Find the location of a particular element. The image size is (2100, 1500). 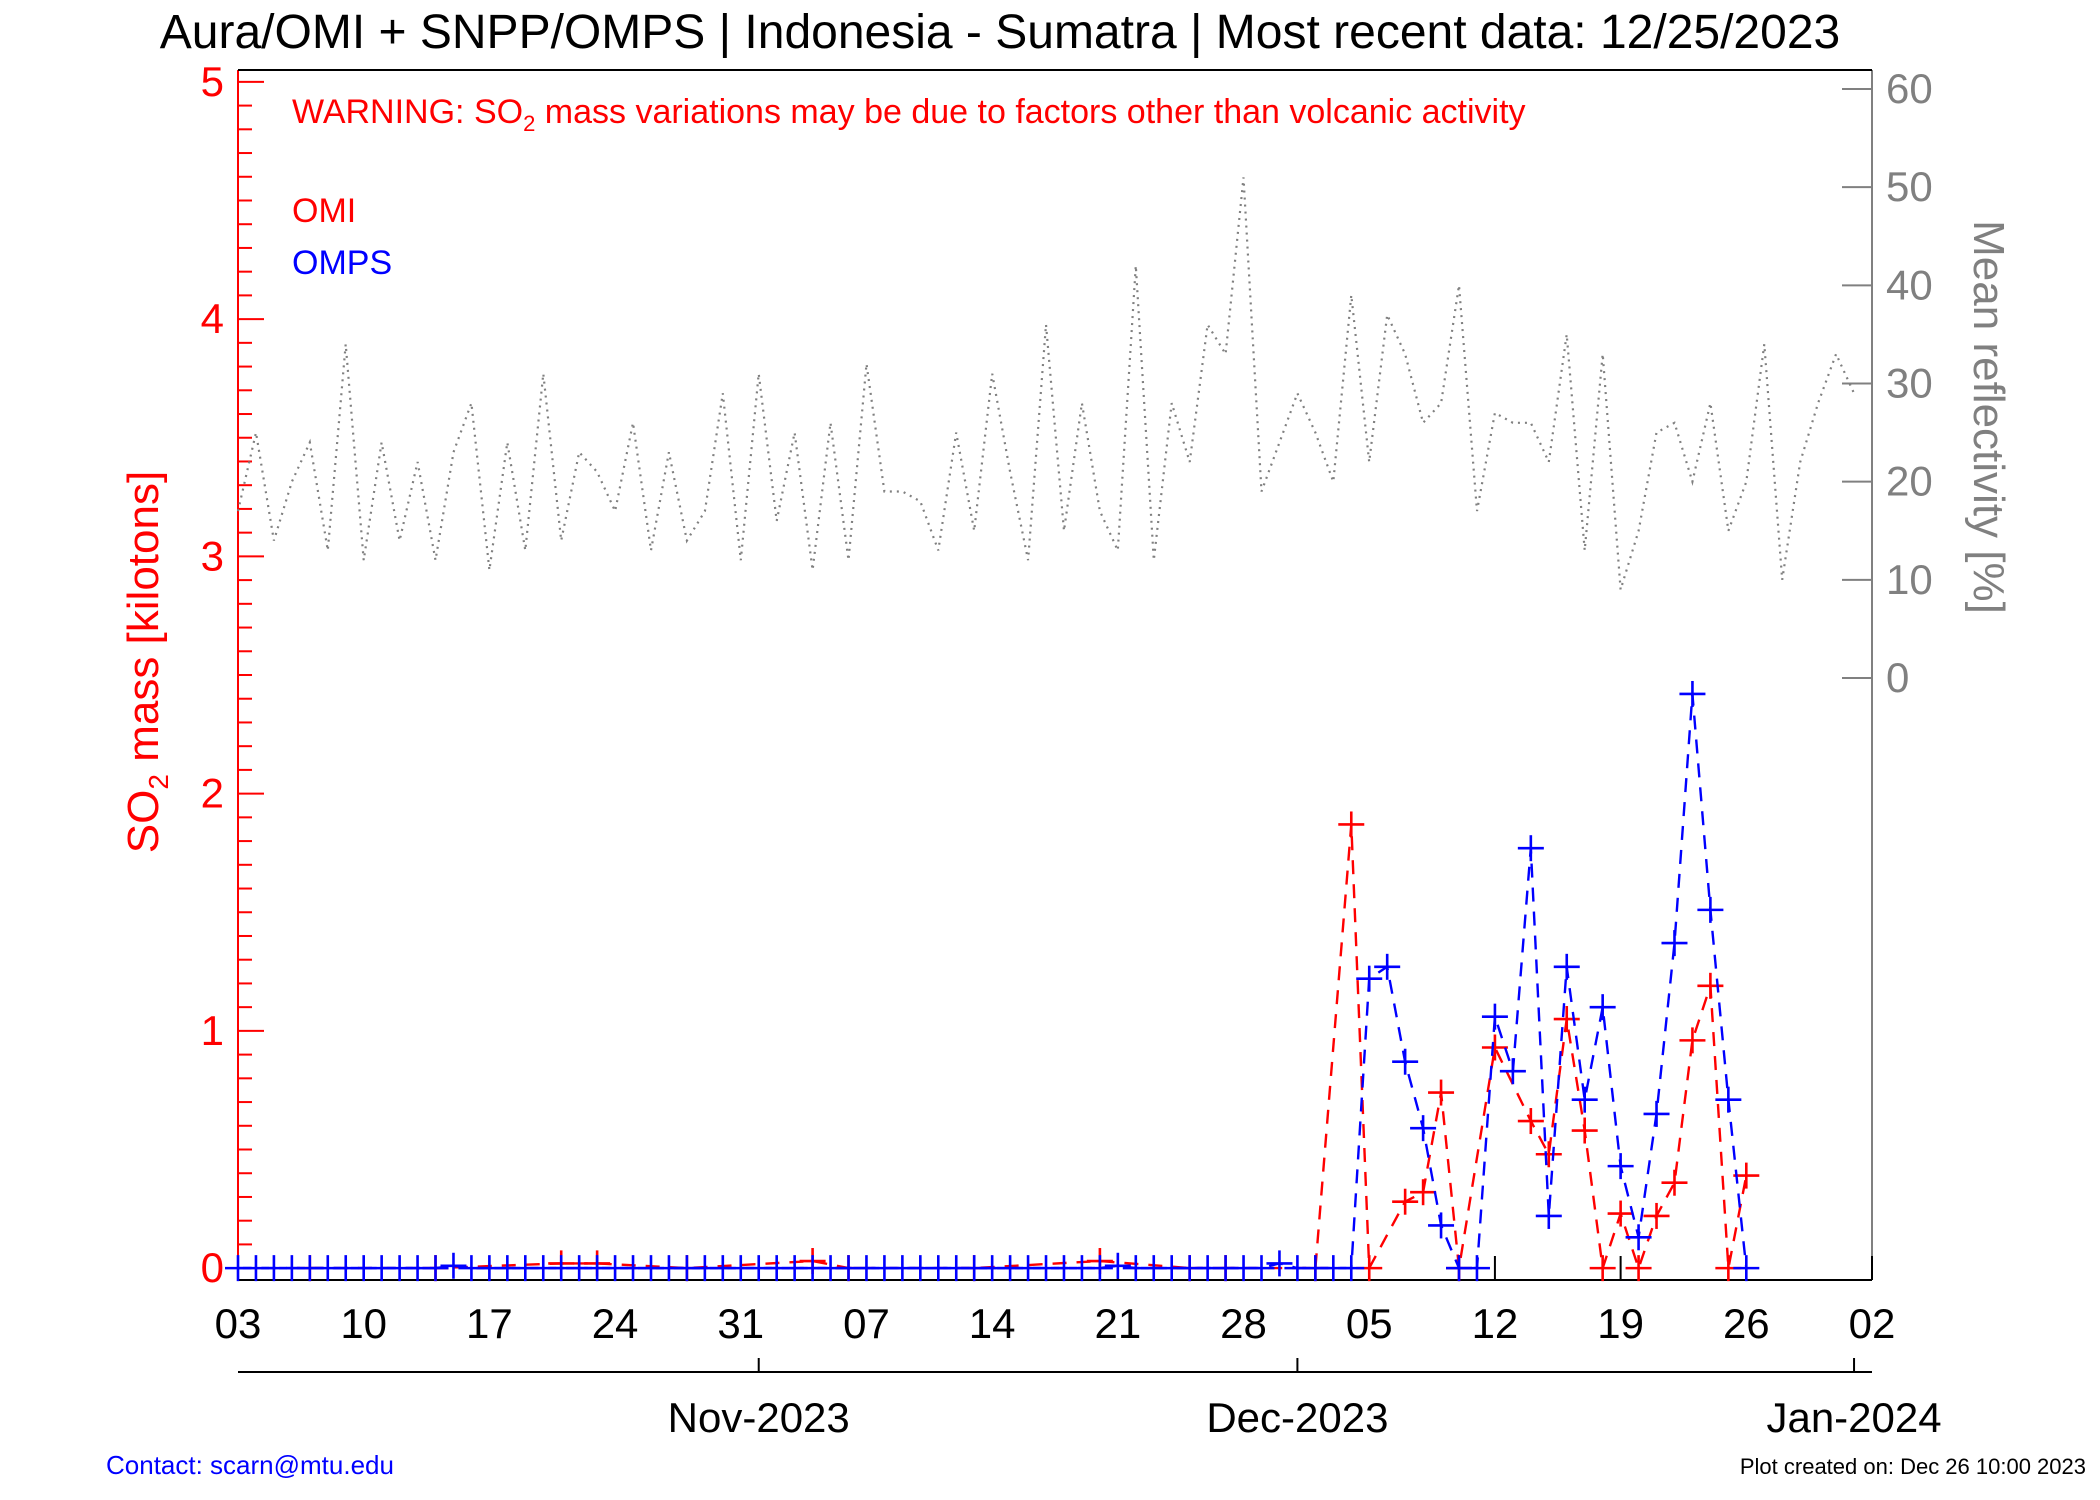

y2-tick-label: 10 is located at coordinates (1909, 579).